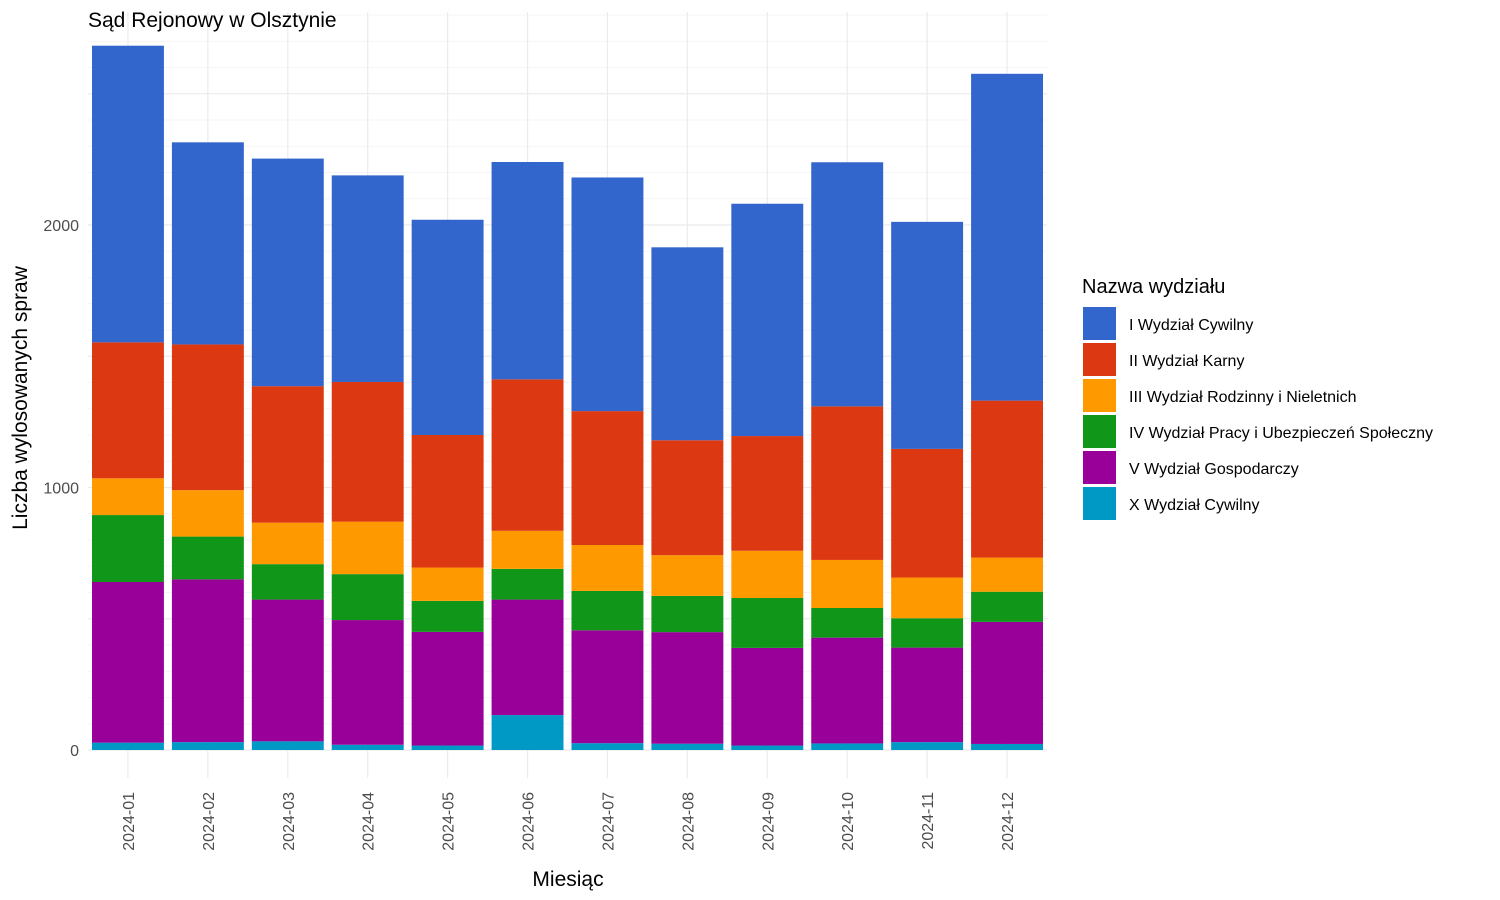 The height and width of the screenshot is (900, 1500). I want to click on legend-label: I Wydział Cywilny, so click(1191, 325).